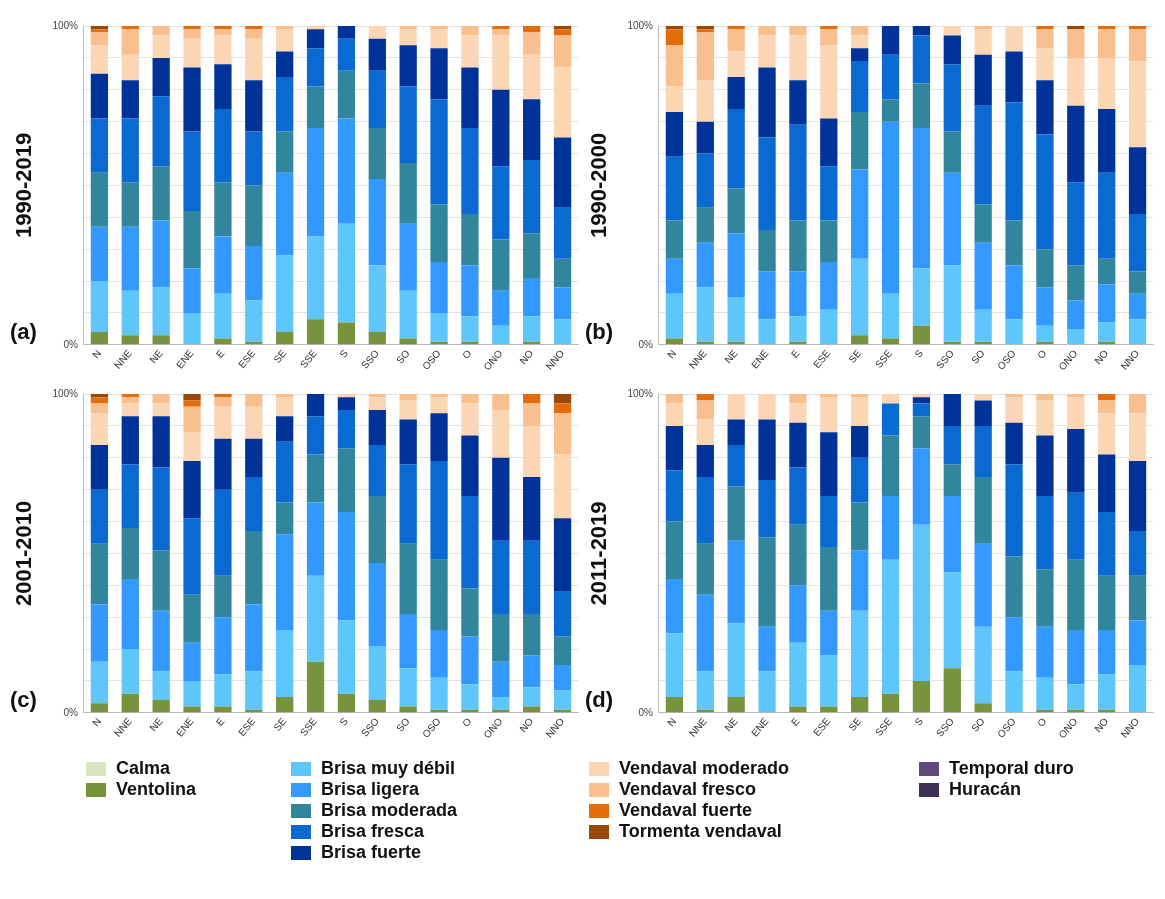 This screenshot has height=899, width=1165. Describe the element at coordinates (686, 810) in the screenshot. I see `legend-label: Vendaval fuerte` at that location.